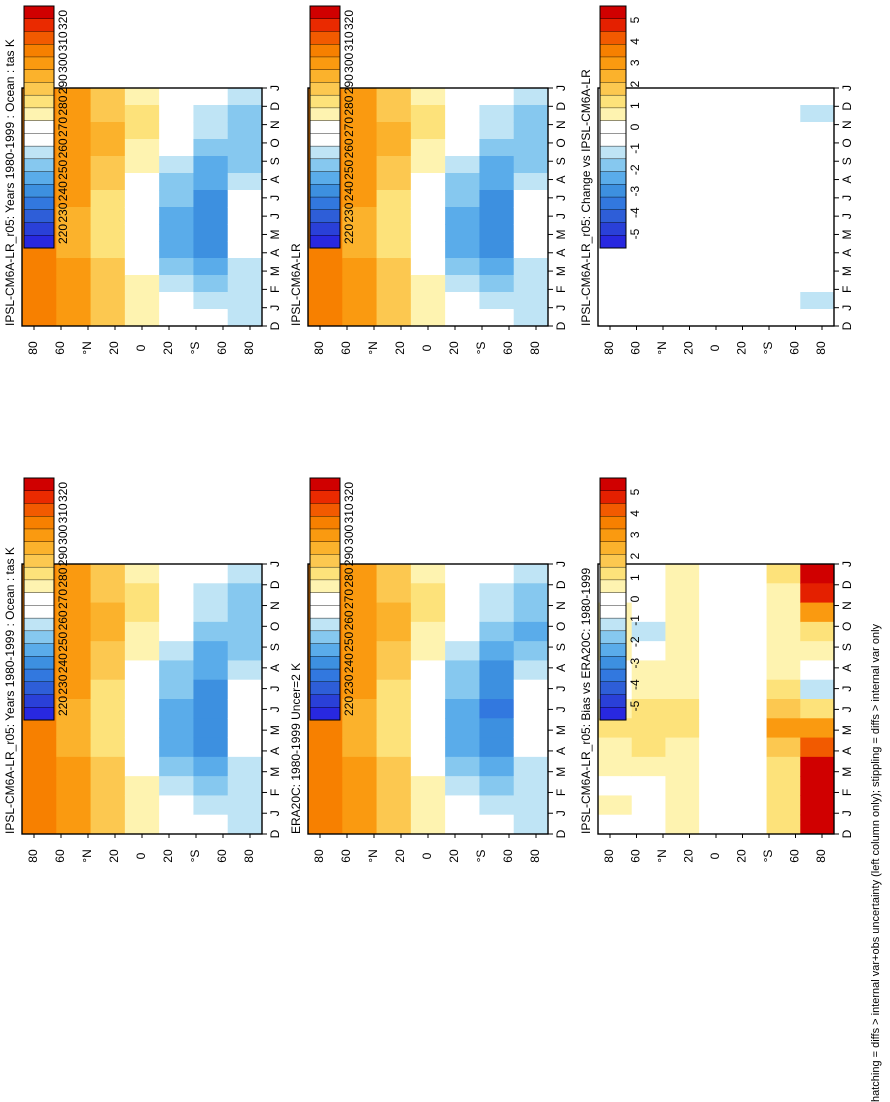  I want to click on colorbar-frame, so click(325, 127).